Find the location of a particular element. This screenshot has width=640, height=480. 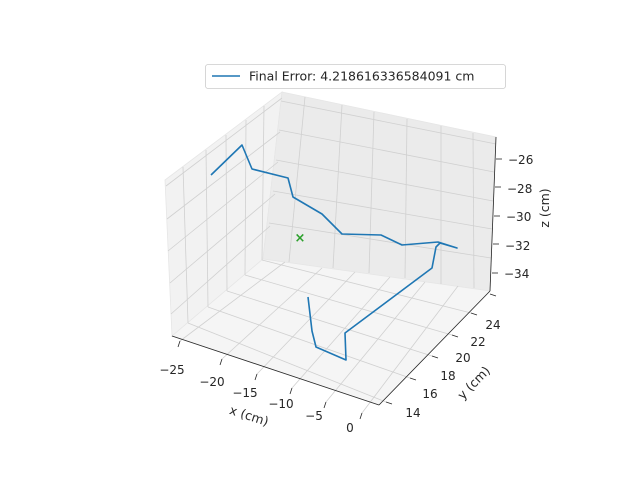

y-tick-label: 16 is located at coordinates (429, 394).